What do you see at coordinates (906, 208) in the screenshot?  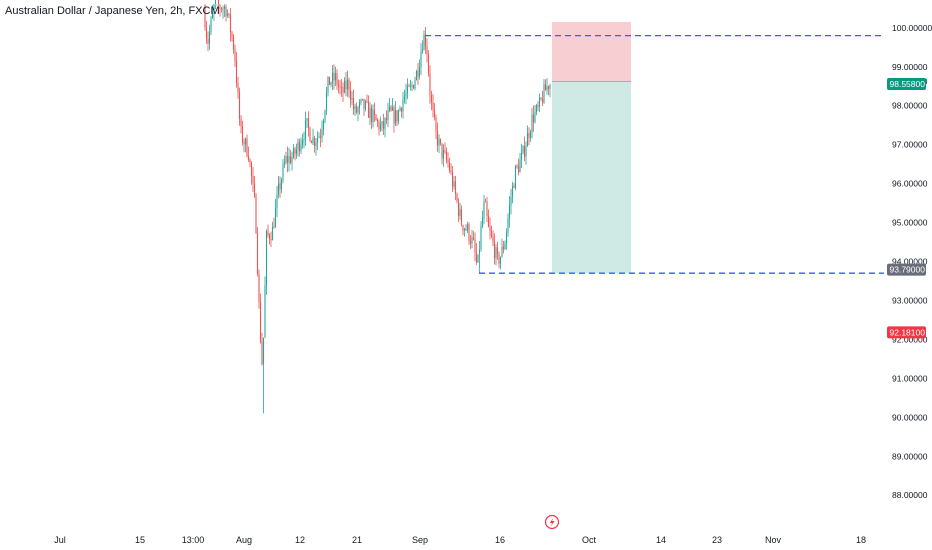 I see `price-tags: 98.55800 93.79000 92.18100` at bounding box center [906, 208].